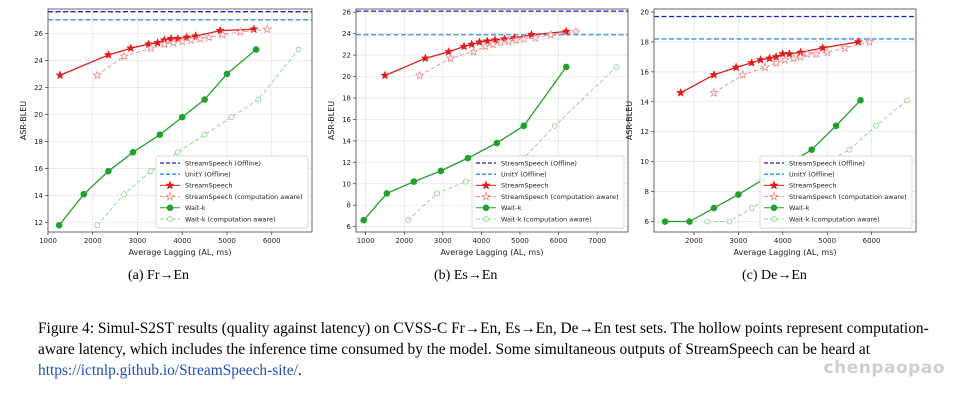 Image resolution: width=973 pixels, height=400 pixels. What do you see at coordinates (466, 275) in the screenshot?
I see `subcaption-es-en: (b) Es→En` at bounding box center [466, 275].